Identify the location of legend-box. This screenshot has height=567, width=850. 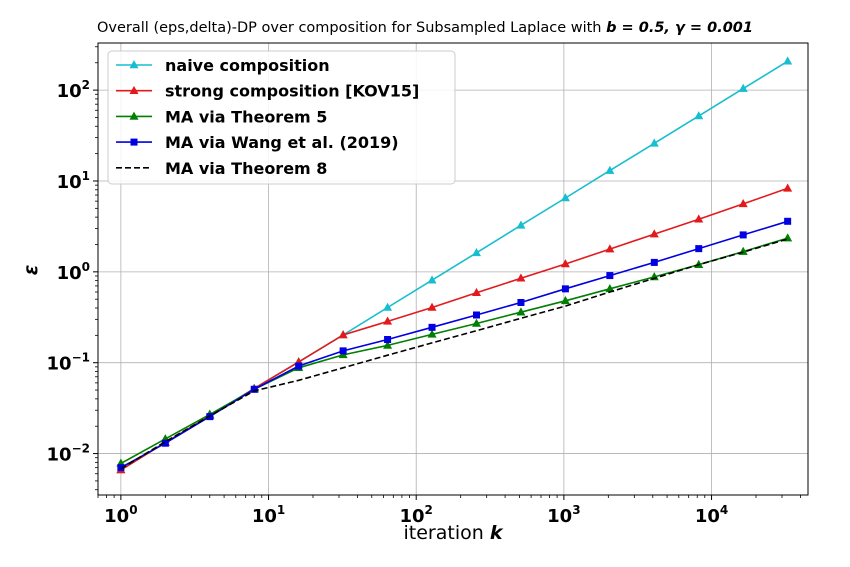
(281, 117).